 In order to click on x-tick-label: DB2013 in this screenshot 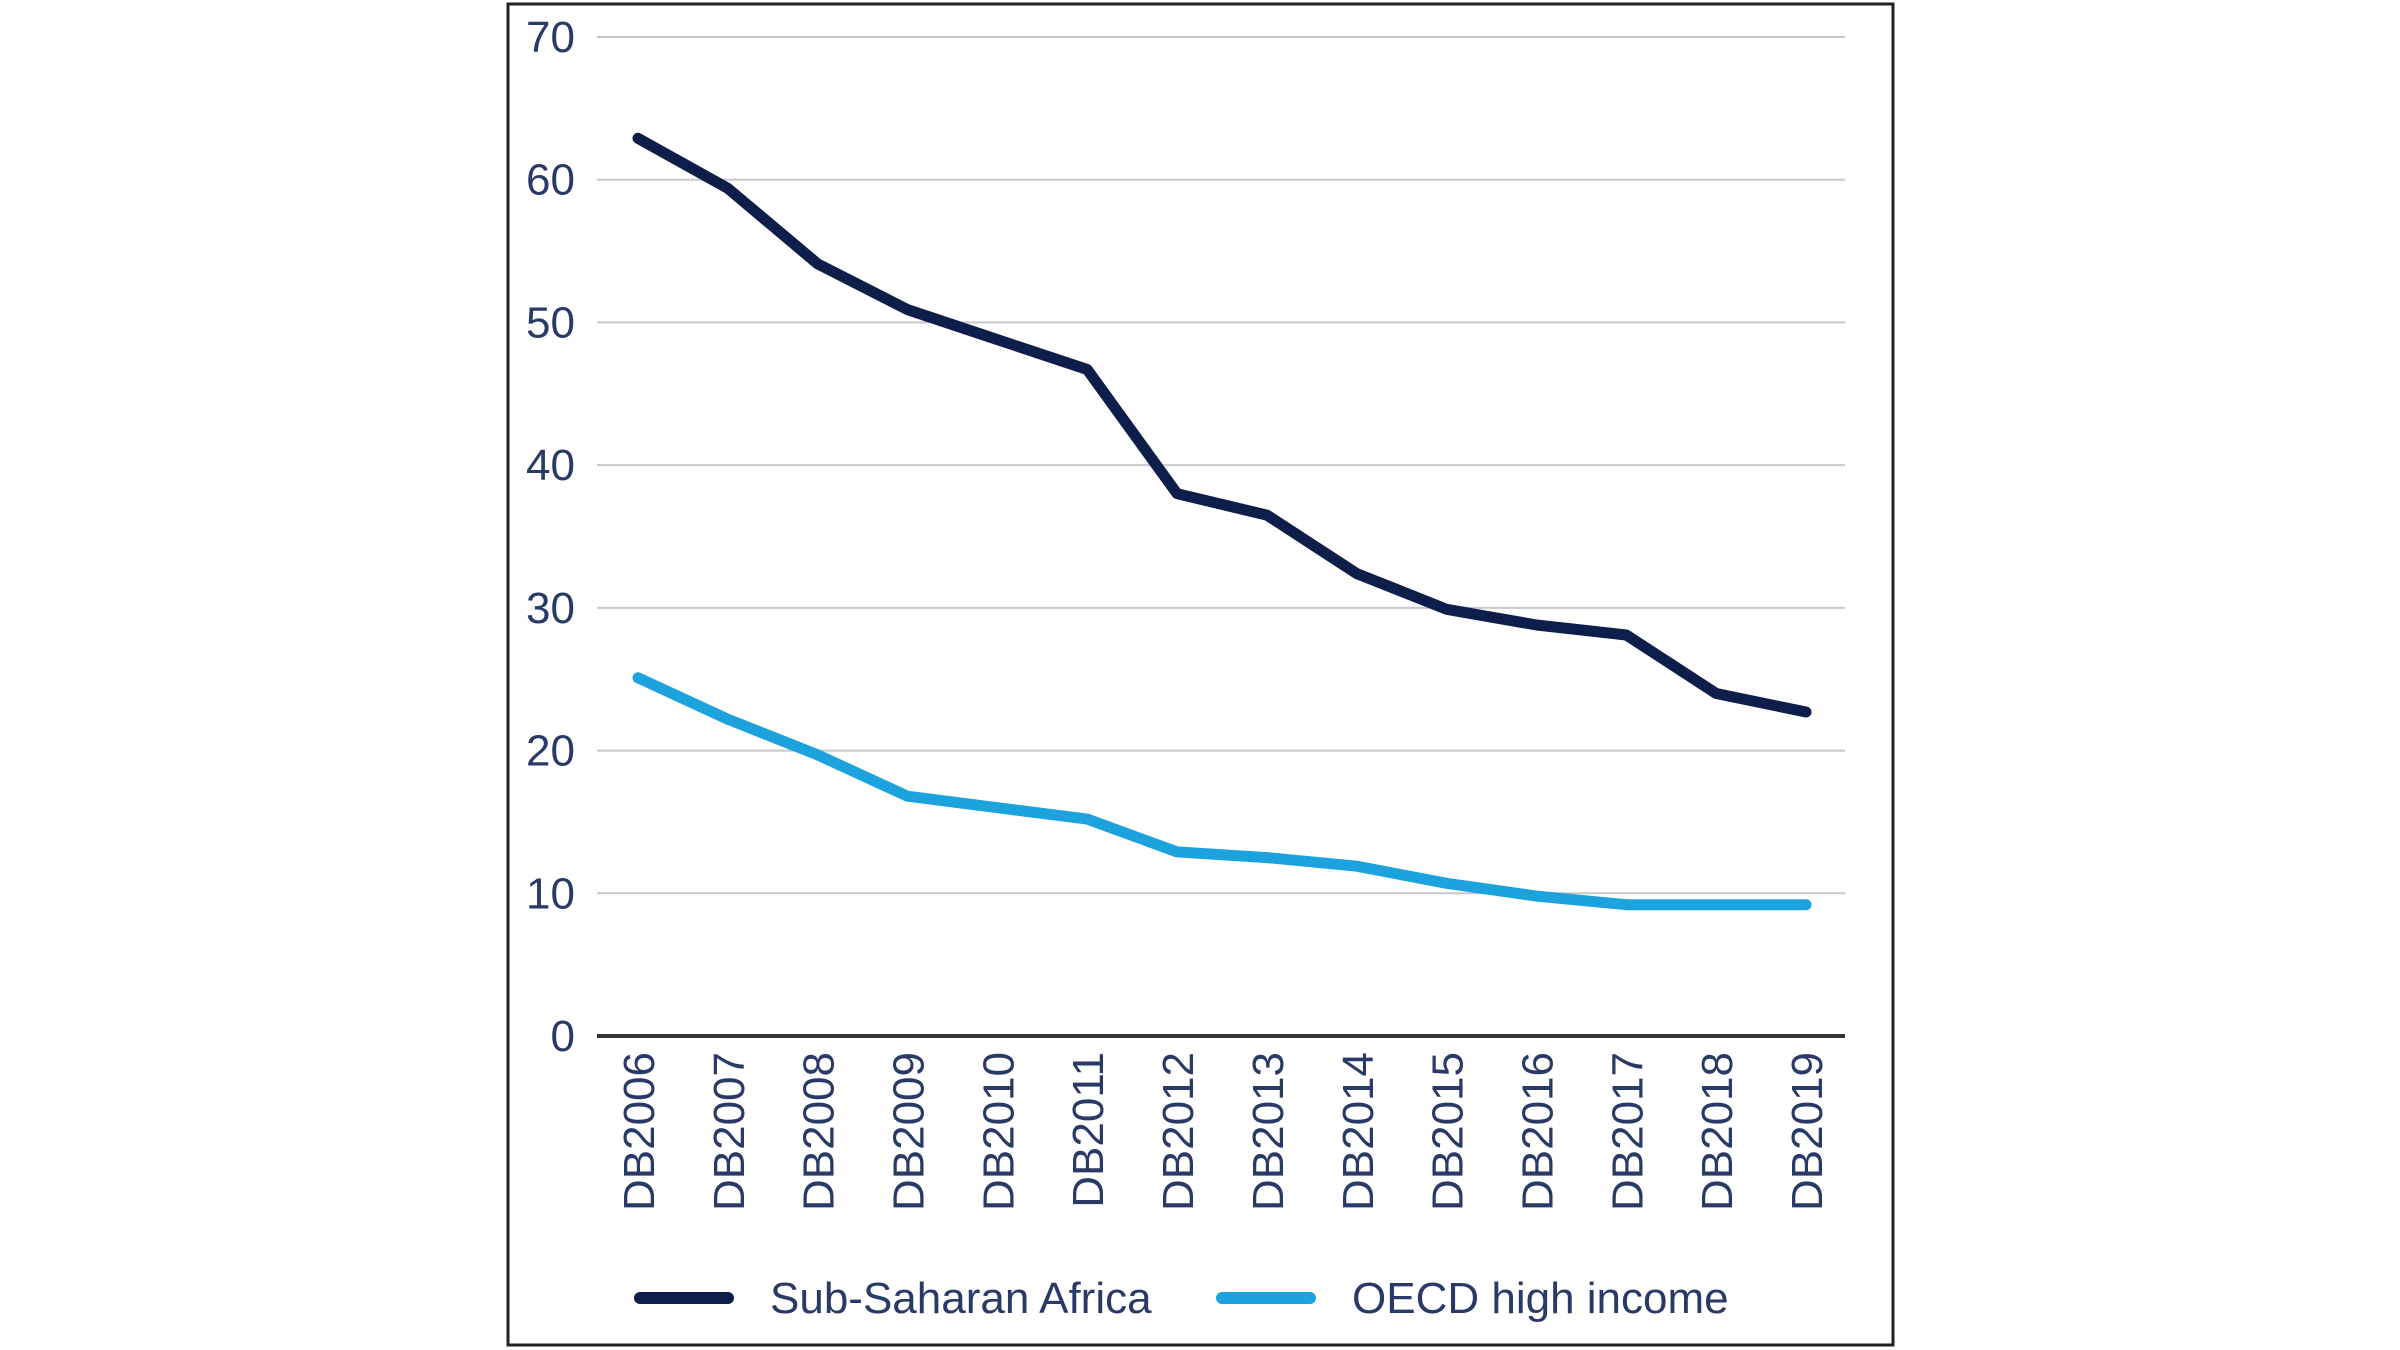, I will do `click(1268, 1131)`.